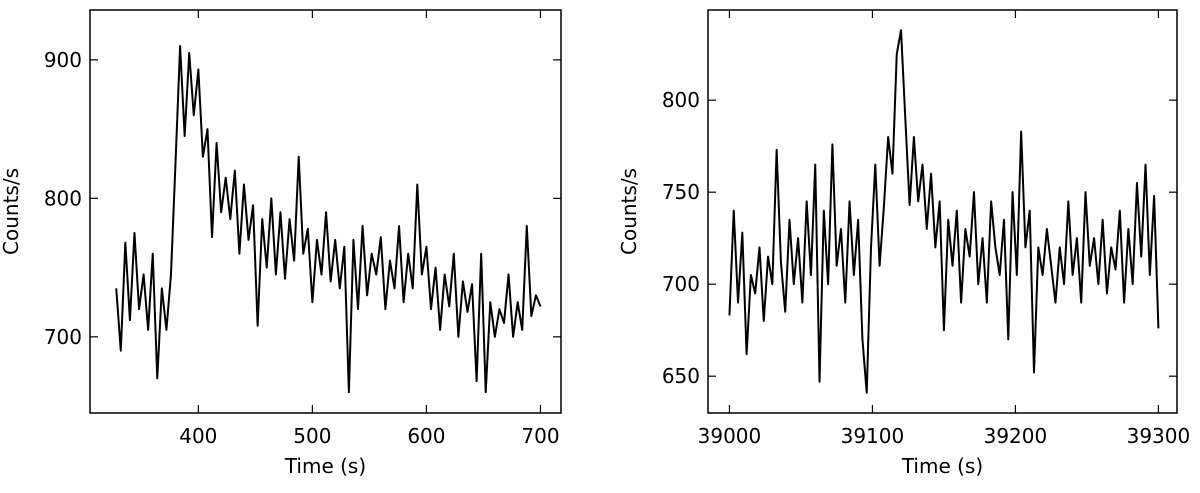 This screenshot has height=493, width=1200. What do you see at coordinates (730, 436) in the screenshot?
I see `x-tick-label: 39000` at bounding box center [730, 436].